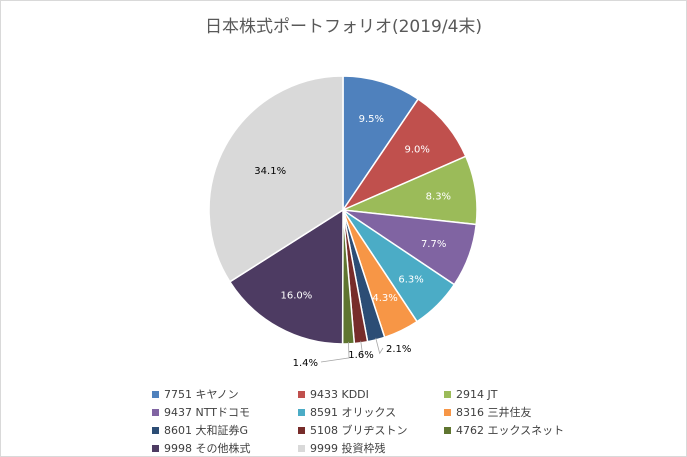  I want to click on pie-slice-9999-投資枠残, so click(276, 179).